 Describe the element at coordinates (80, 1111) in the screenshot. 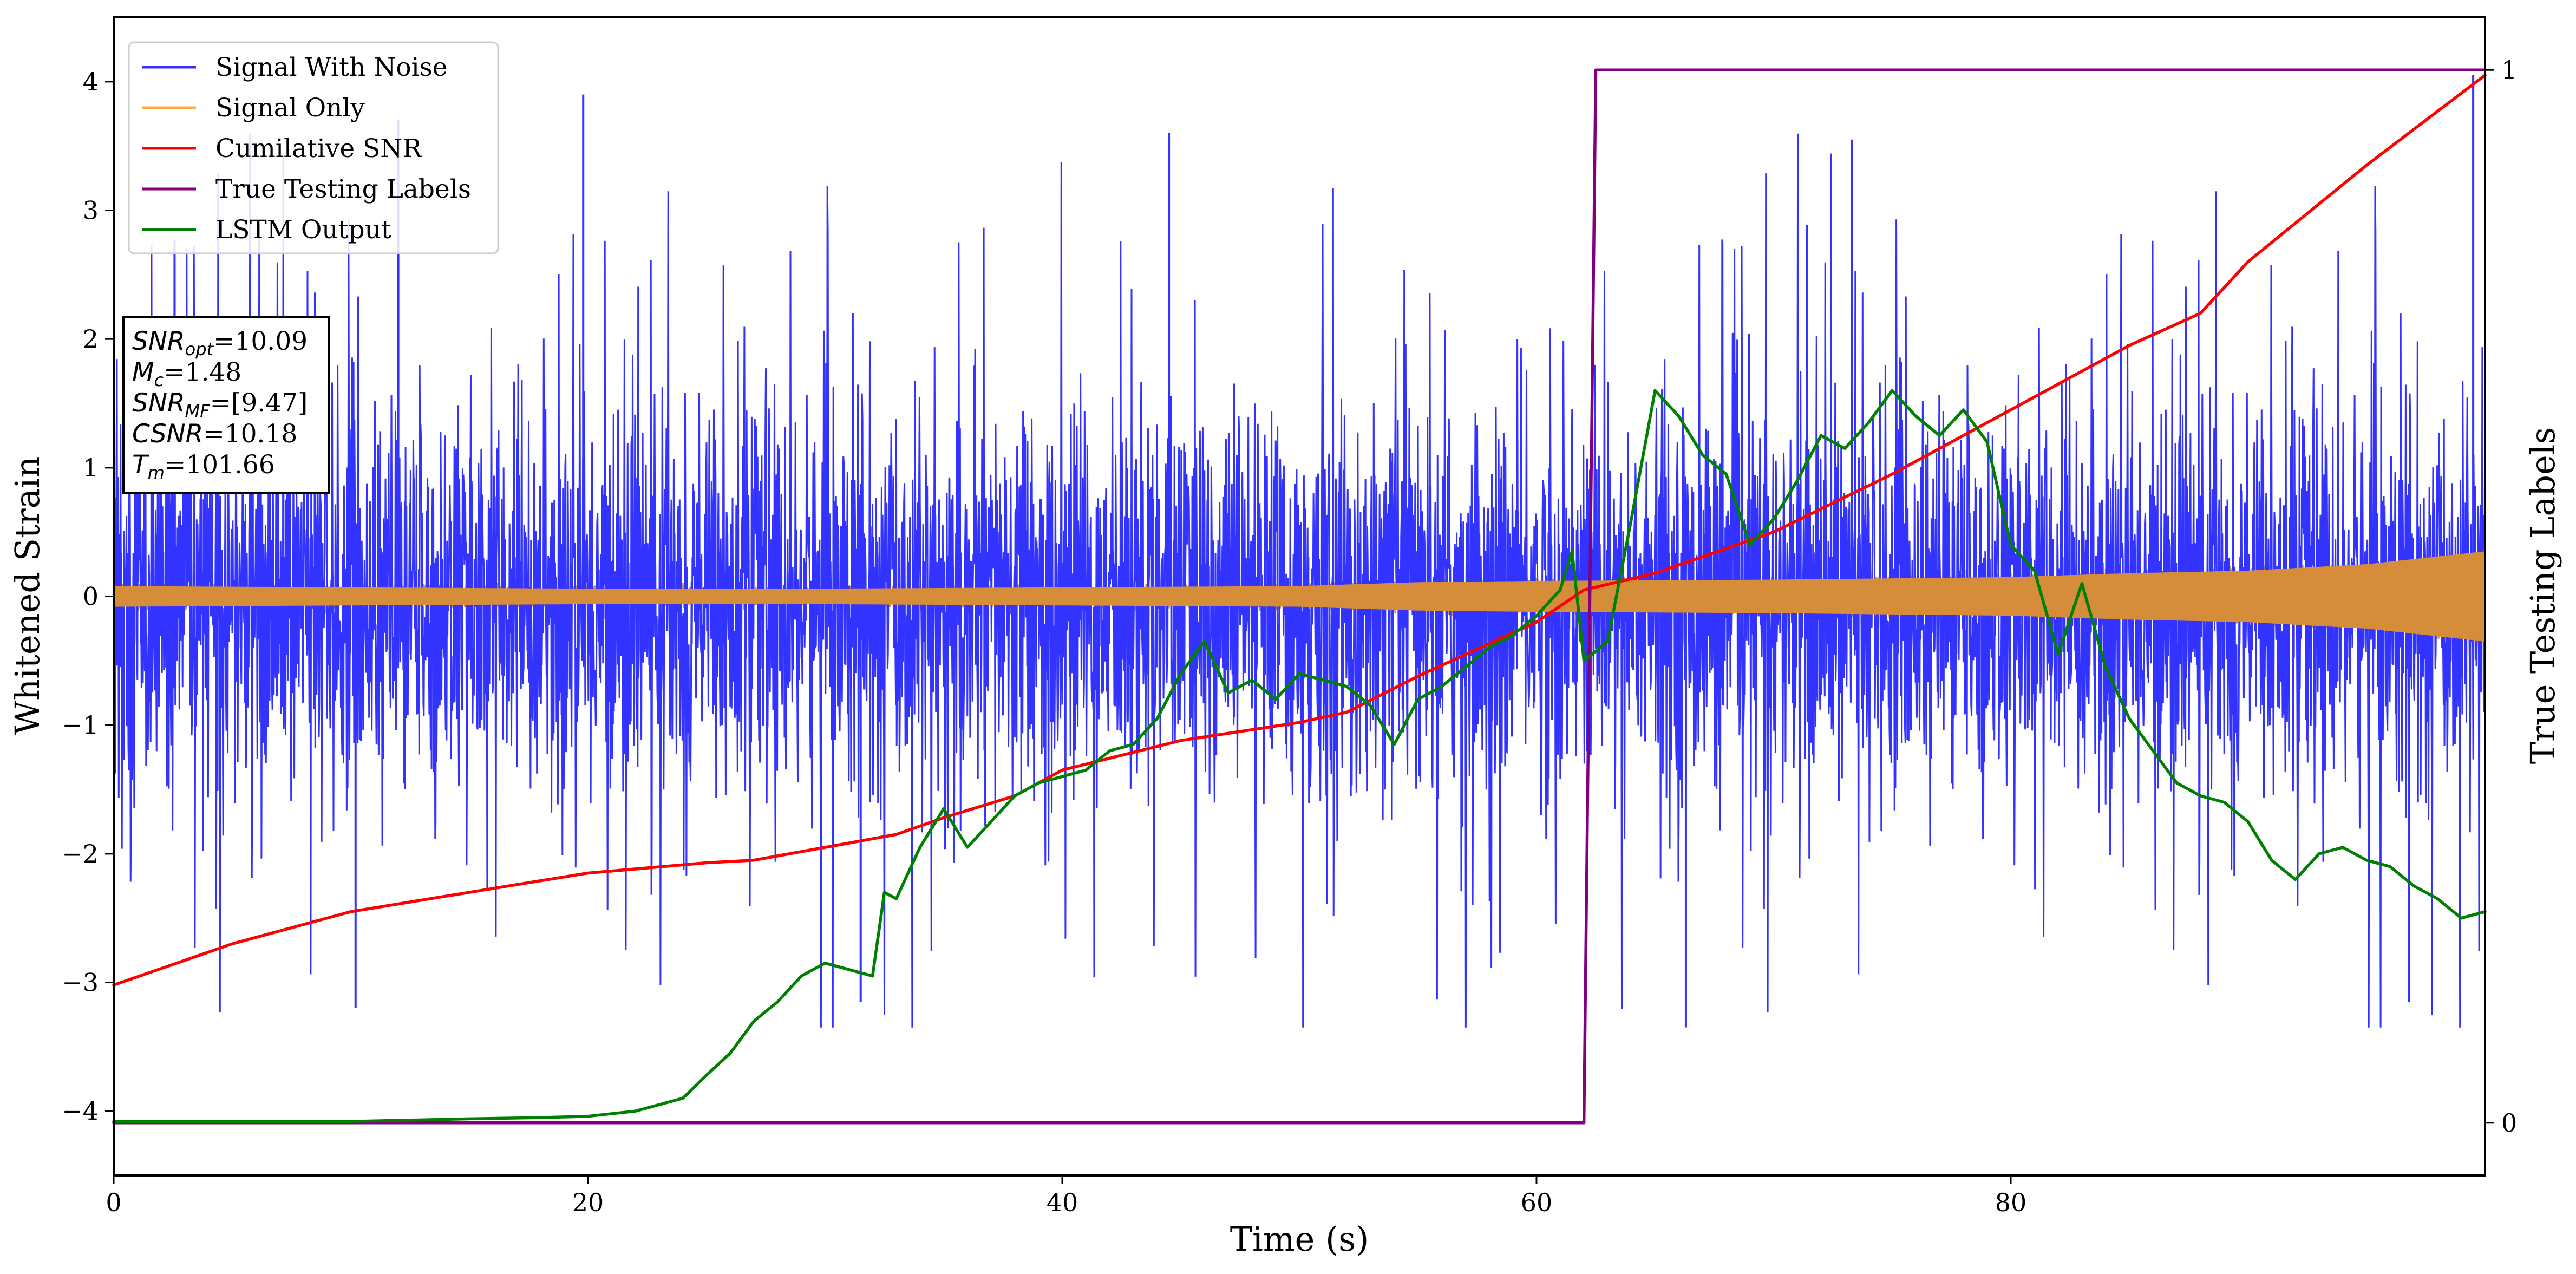

I see `y-tick-label: −4` at that location.